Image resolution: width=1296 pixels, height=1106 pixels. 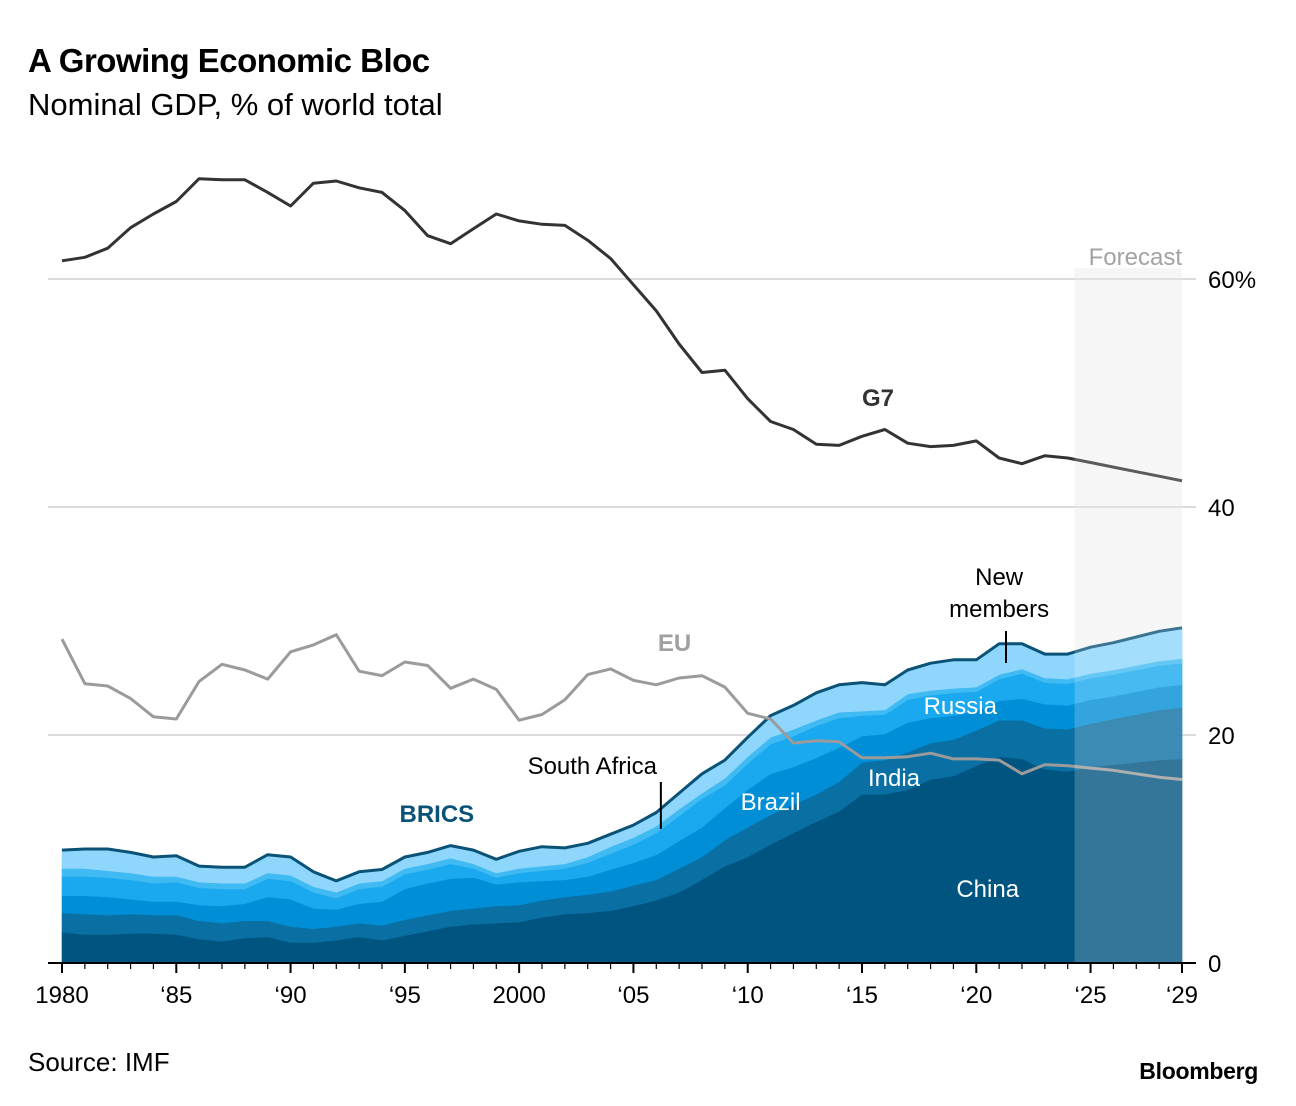 What do you see at coordinates (894, 778) in the screenshot?
I see `india-label: India` at bounding box center [894, 778].